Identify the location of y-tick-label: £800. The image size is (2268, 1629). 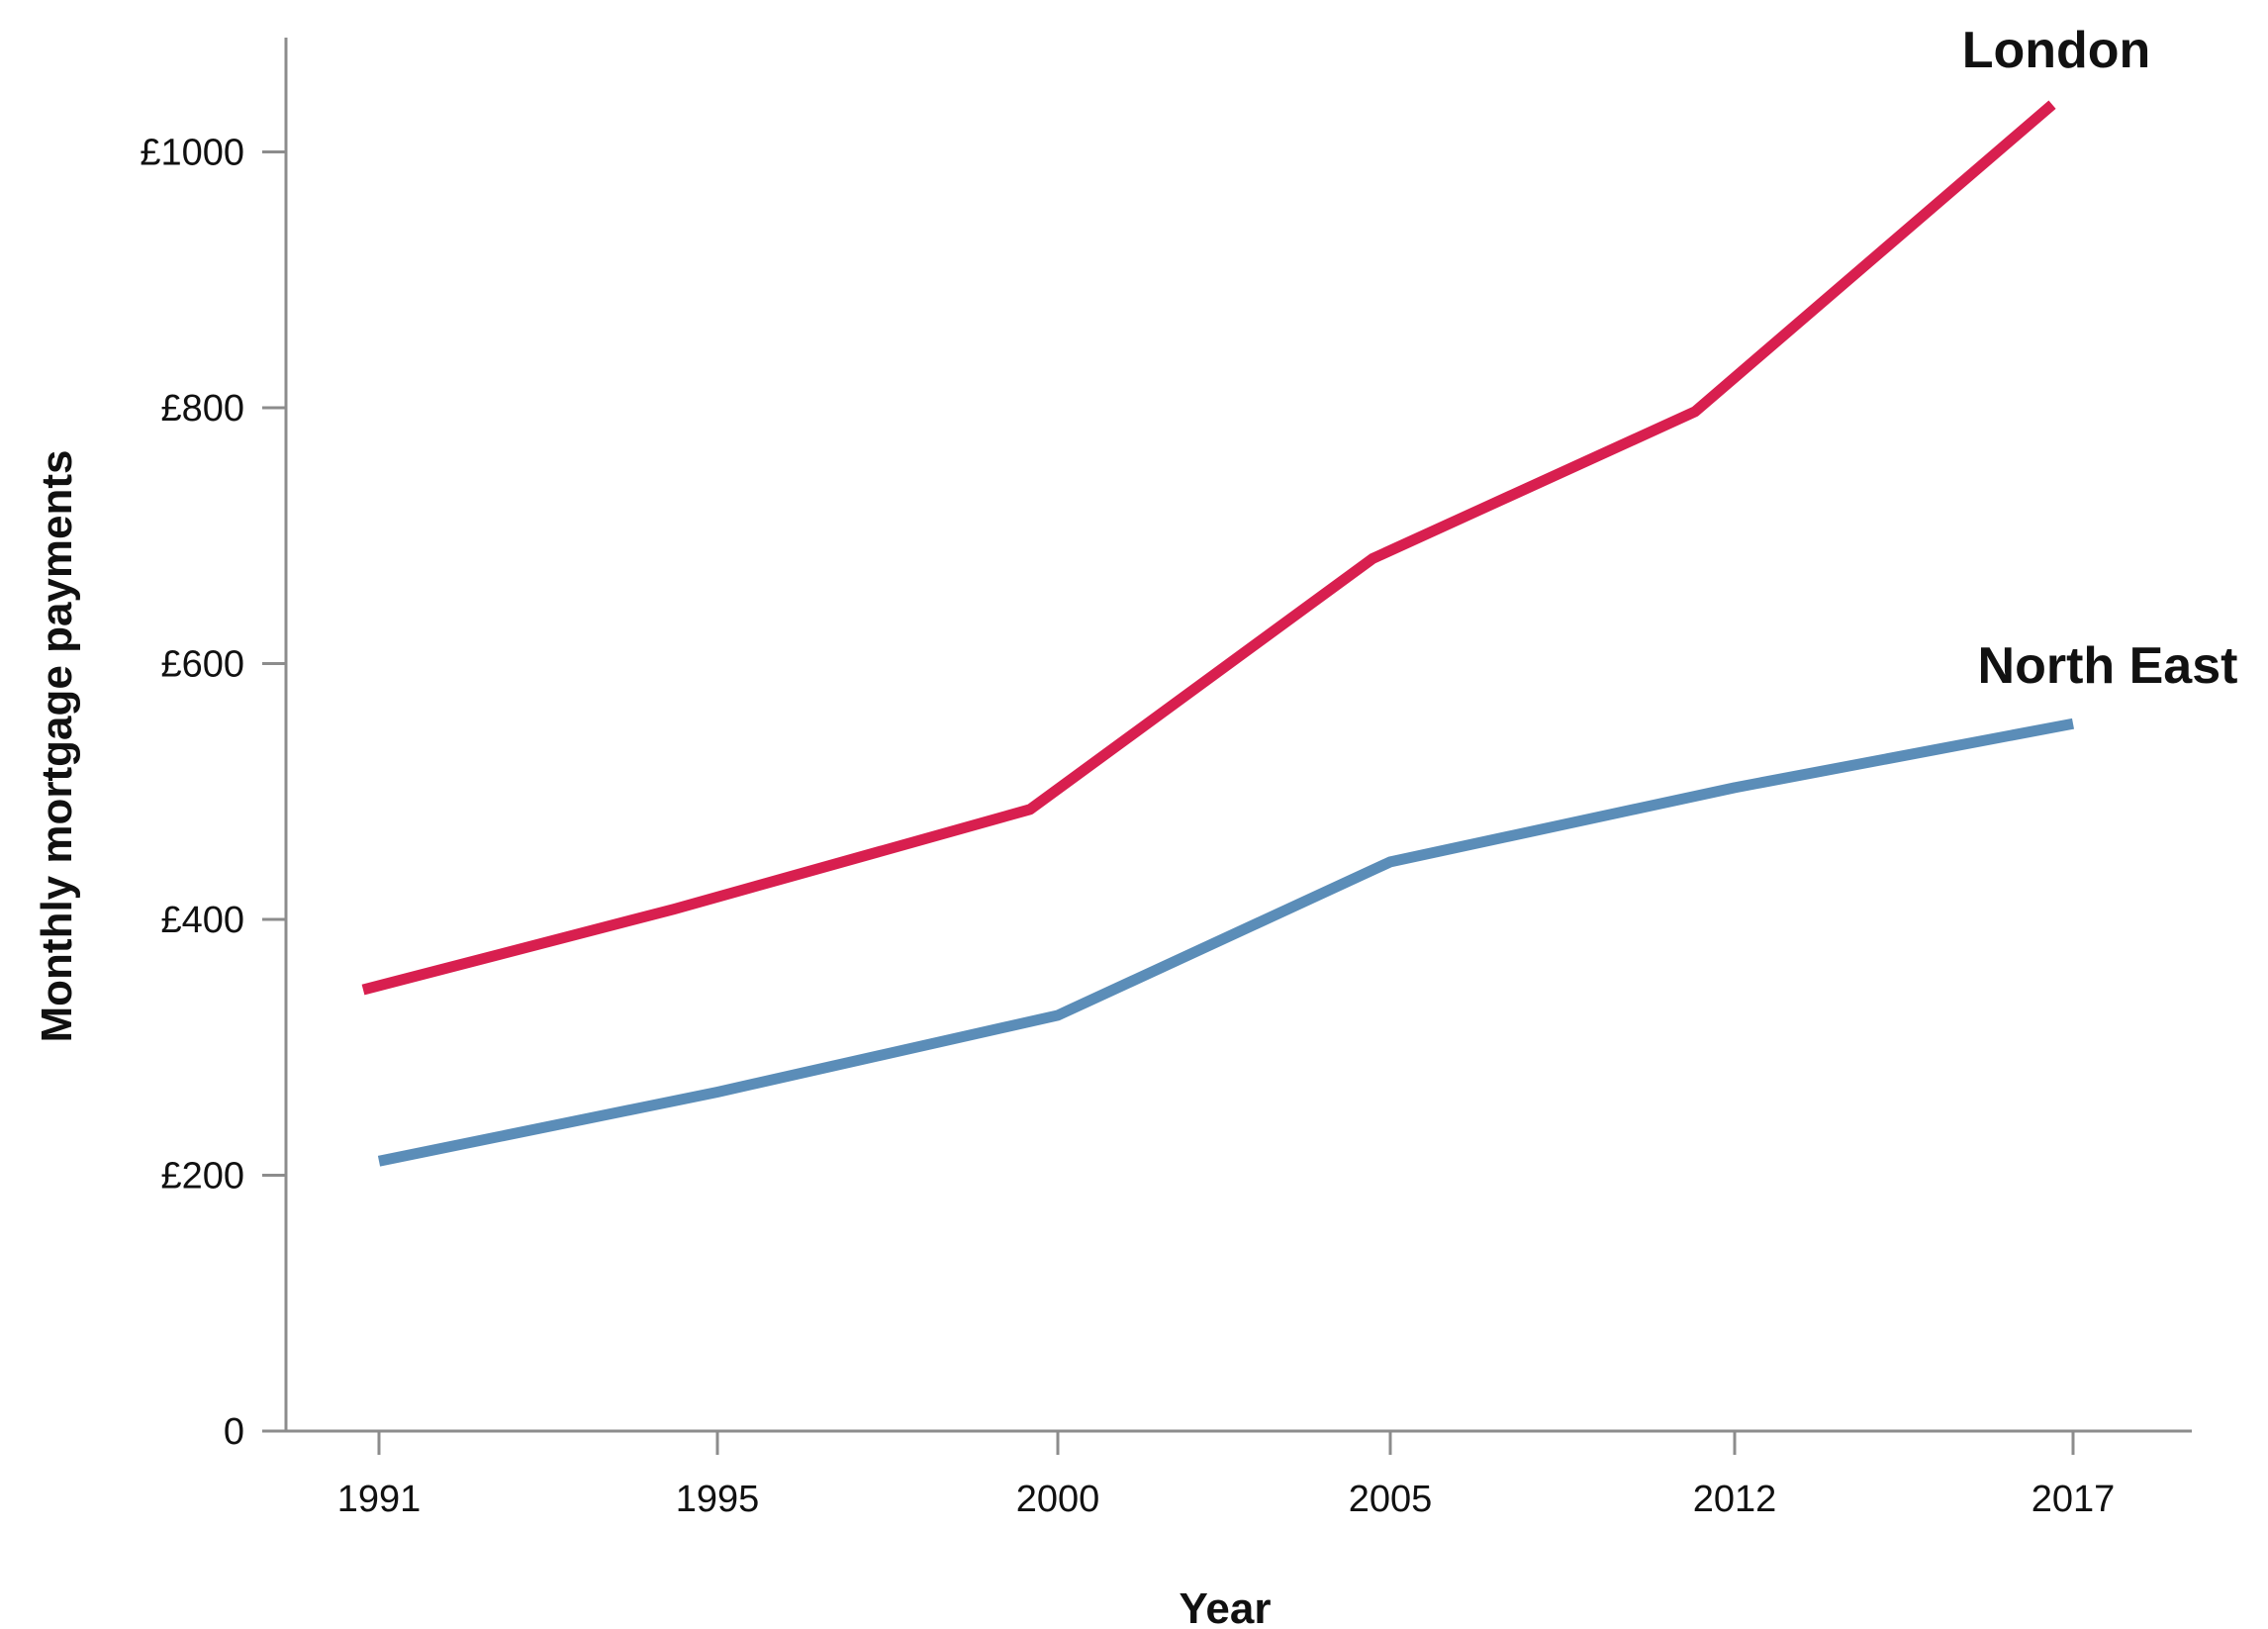
(202, 409).